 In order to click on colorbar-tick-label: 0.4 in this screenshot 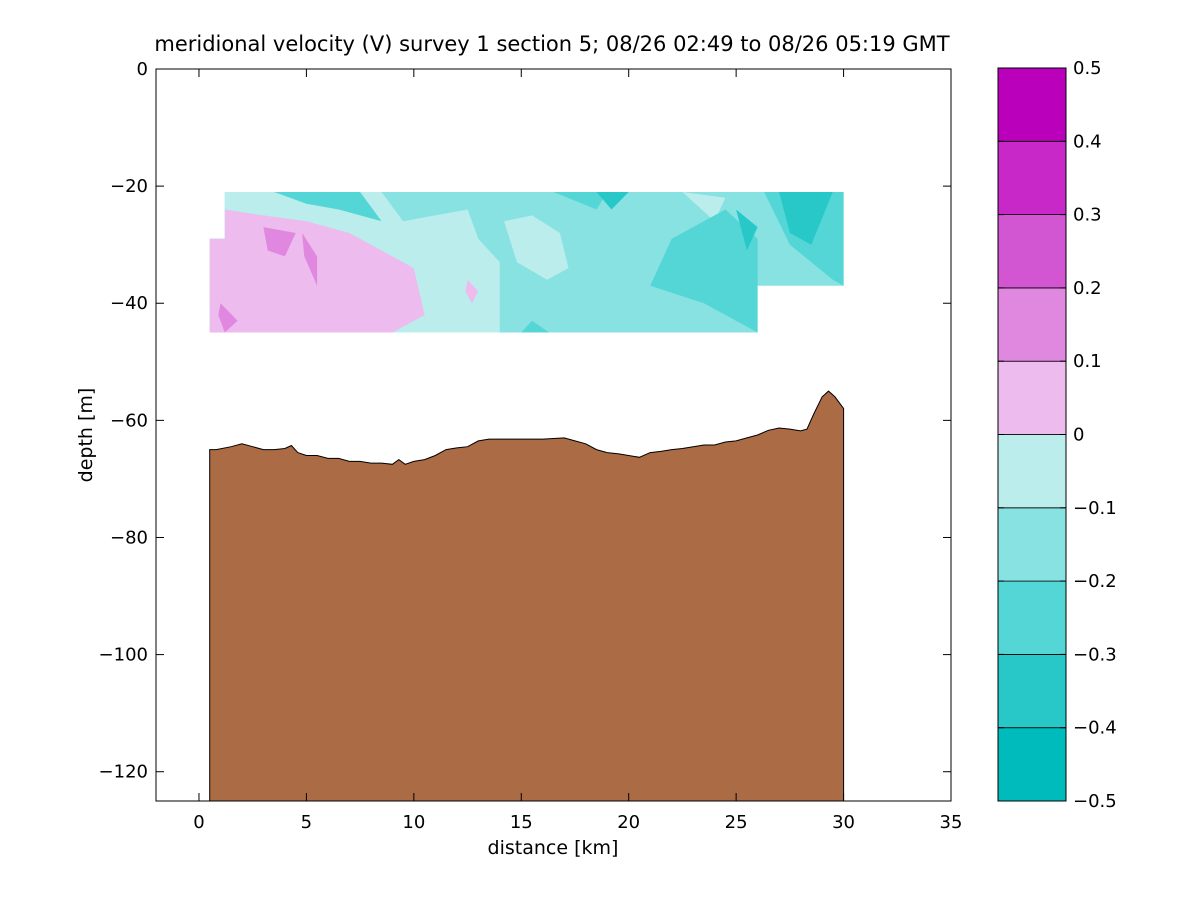, I will do `click(1087, 141)`.